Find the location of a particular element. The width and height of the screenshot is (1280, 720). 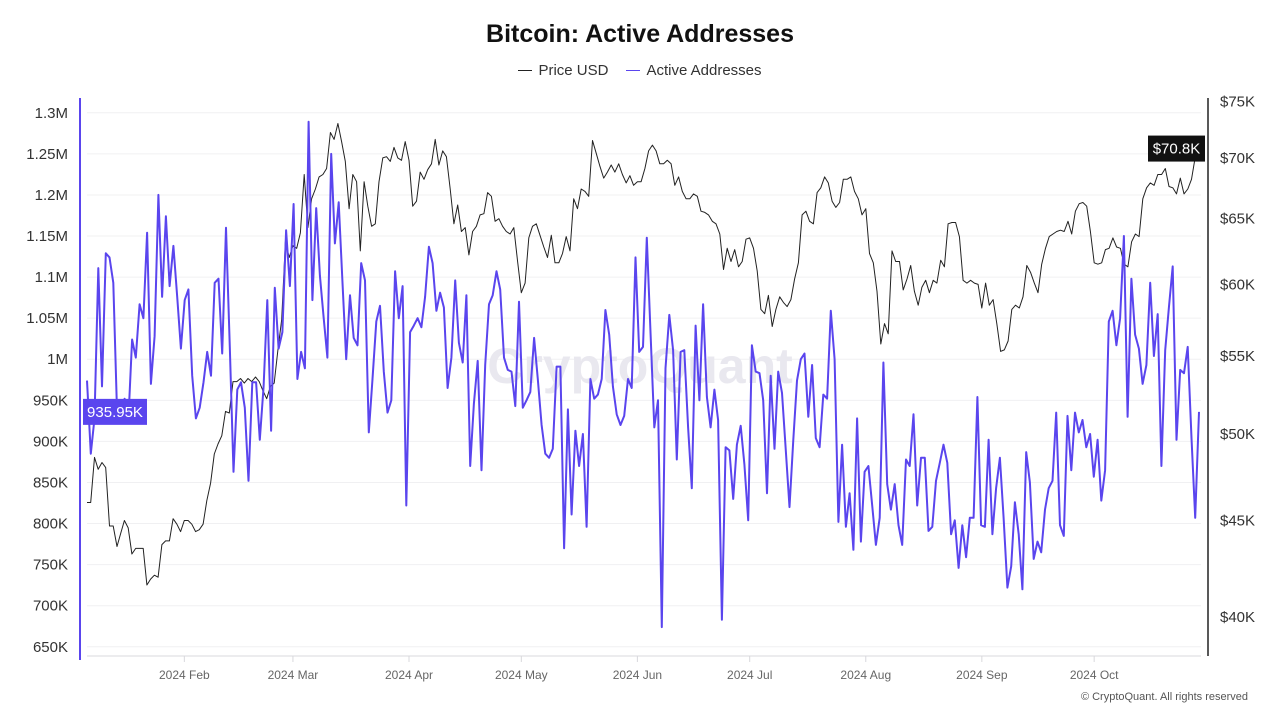

left-axis-tick-label: 850K is located at coordinates (50, 482).